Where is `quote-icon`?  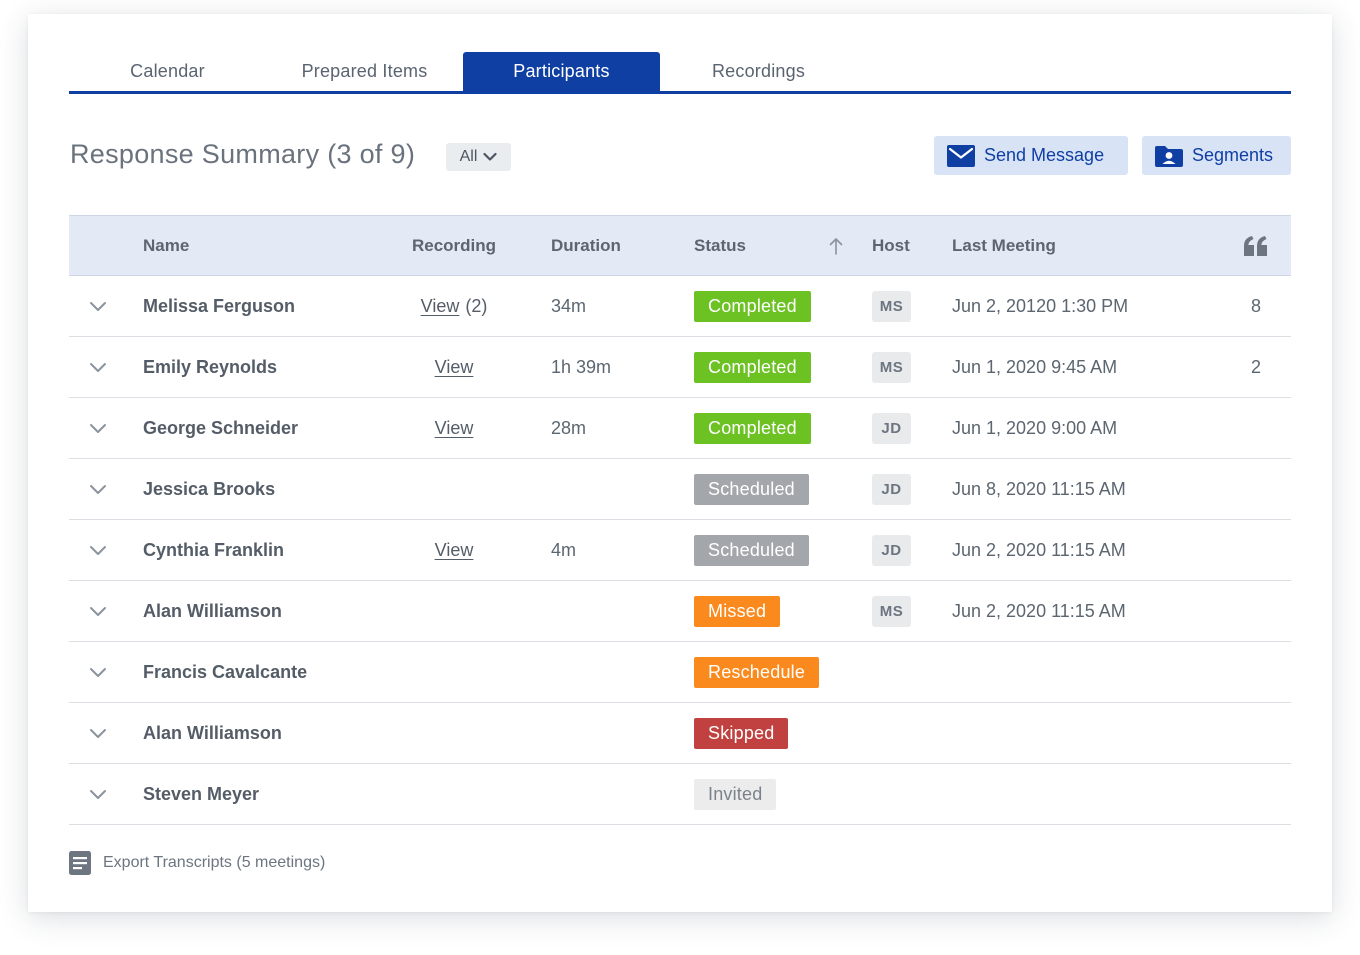
quote-icon is located at coordinates (1256, 245).